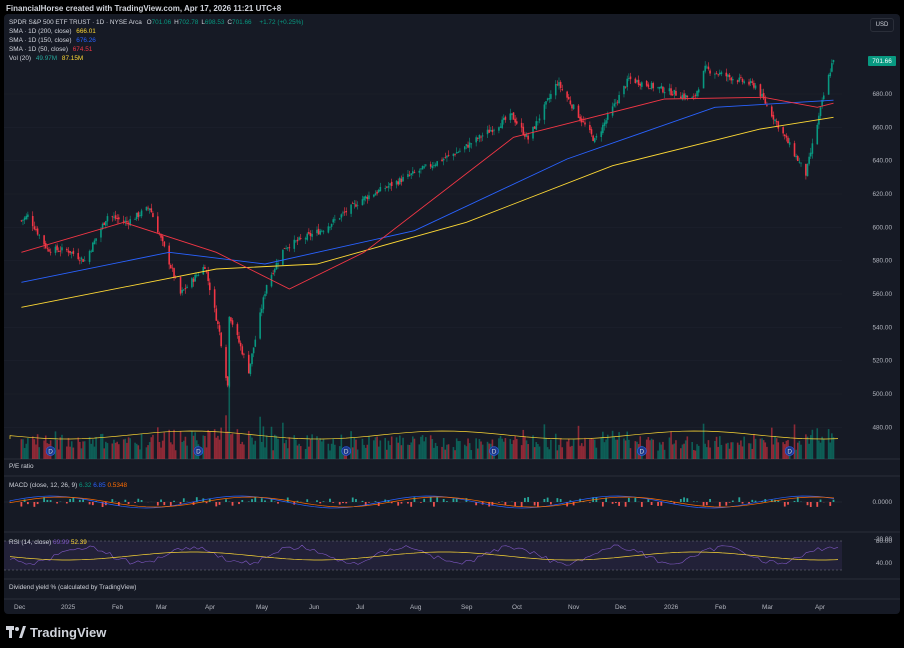 This screenshot has width=904, height=648. I want to click on sma200-label: SMA · 1D (200, close), so click(40, 31).